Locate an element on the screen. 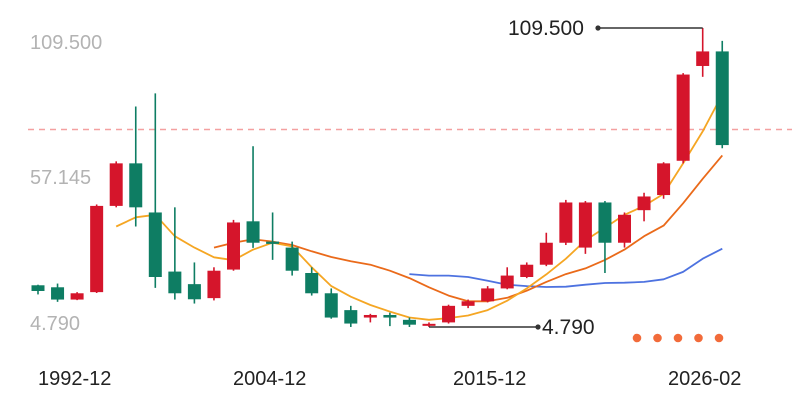  ma-long-line is located at coordinates (566, 267).